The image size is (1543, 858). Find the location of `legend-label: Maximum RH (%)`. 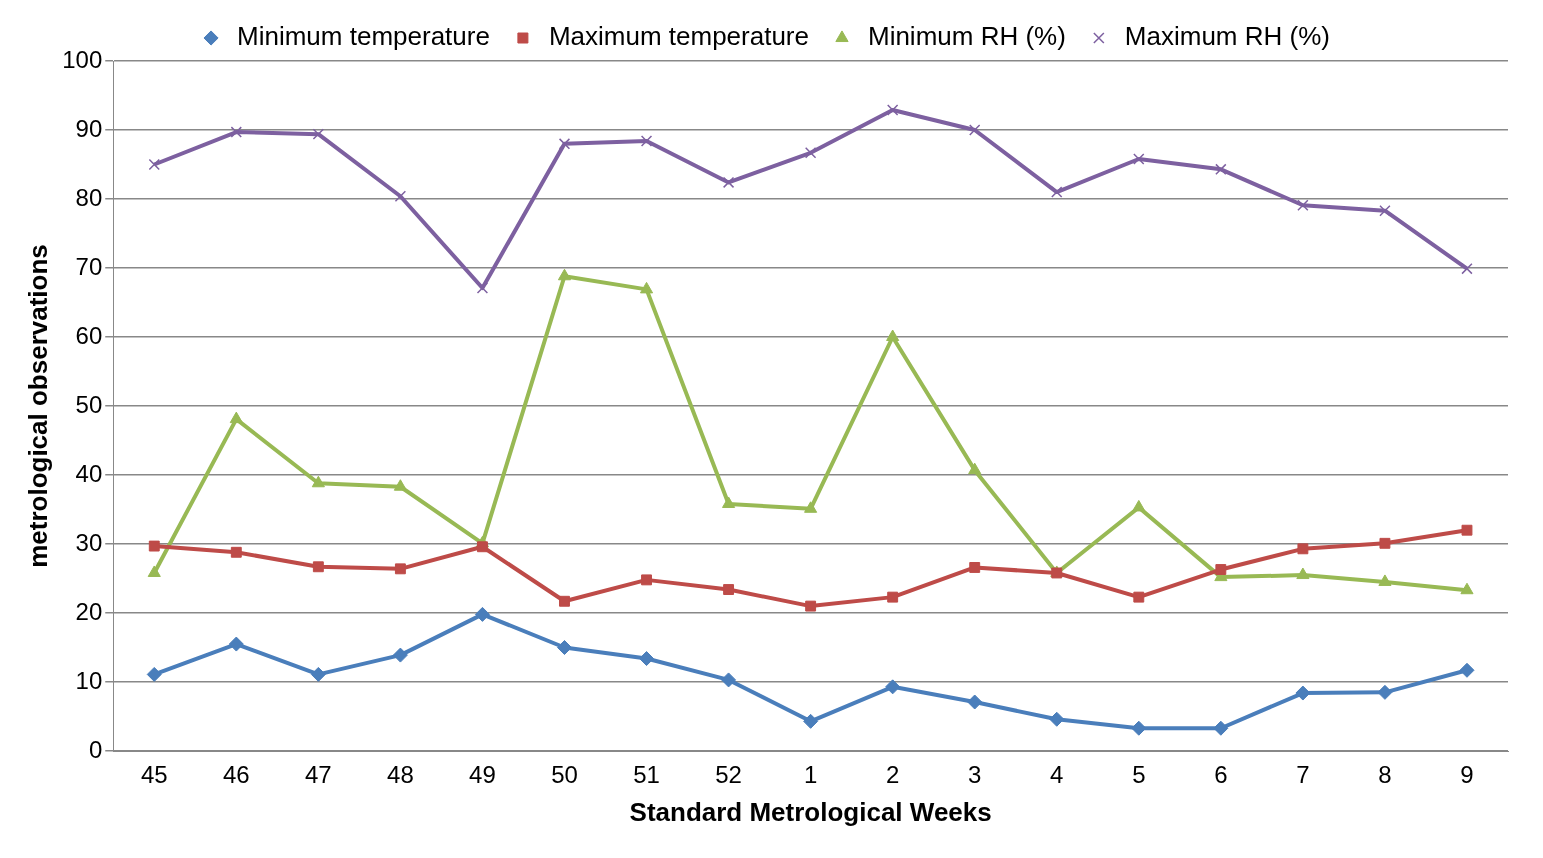

legend-label: Maximum RH (%) is located at coordinates (1227, 36).